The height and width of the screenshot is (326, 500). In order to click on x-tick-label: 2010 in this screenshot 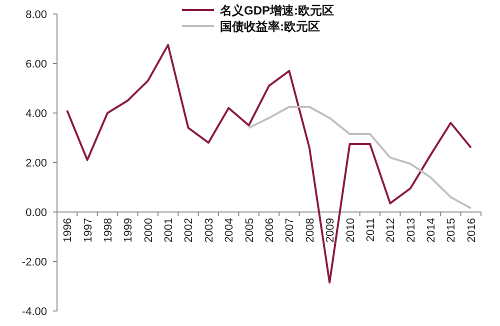, I will do `click(350, 230)`.